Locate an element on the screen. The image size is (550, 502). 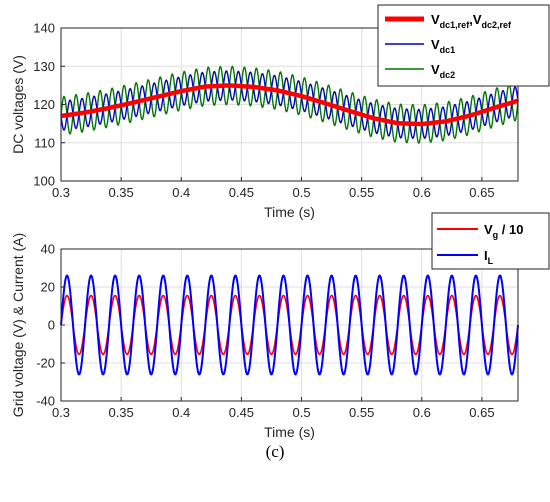
top-series is located at coordinates (289, 104).